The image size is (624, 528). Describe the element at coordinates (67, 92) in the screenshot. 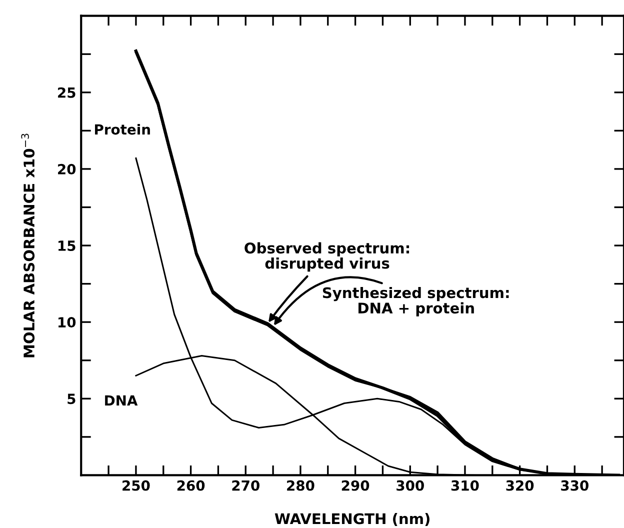

I see `y-tick-label: 25` at that location.